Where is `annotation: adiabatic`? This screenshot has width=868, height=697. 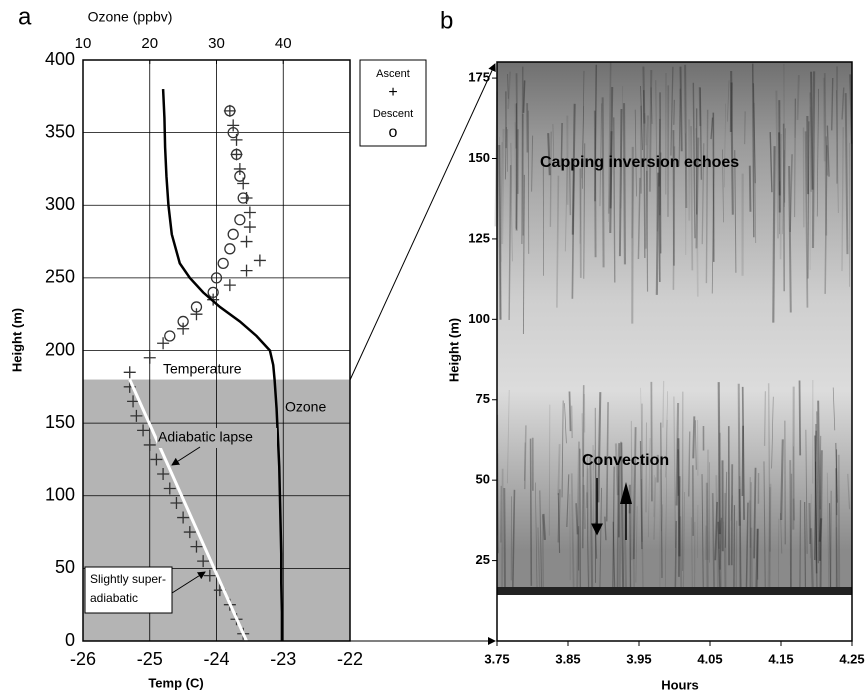 annotation: adiabatic is located at coordinates (114, 598).